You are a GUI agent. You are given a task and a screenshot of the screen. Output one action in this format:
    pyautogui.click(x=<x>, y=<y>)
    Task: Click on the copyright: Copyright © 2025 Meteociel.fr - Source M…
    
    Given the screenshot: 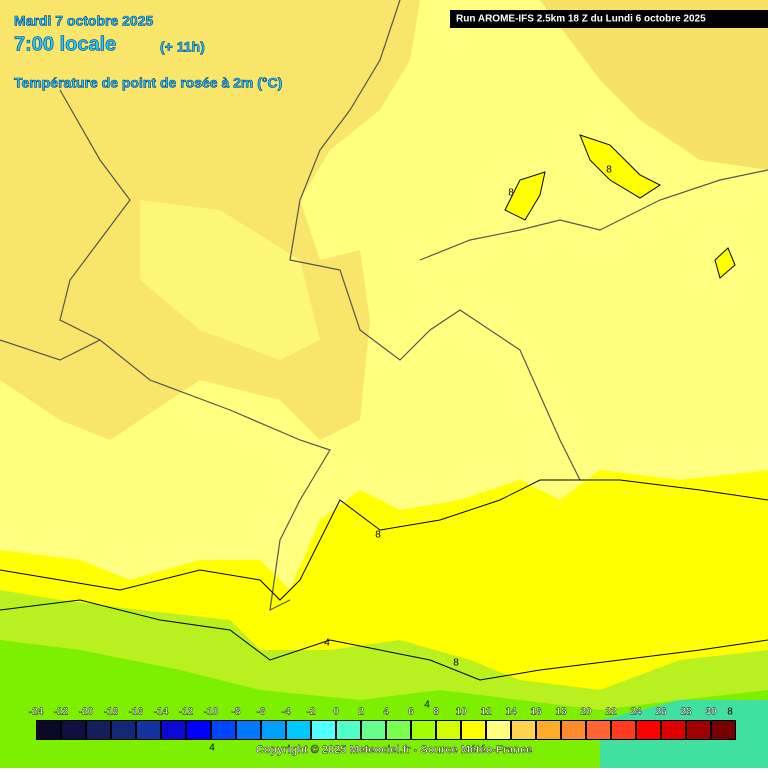 What is the action you would take?
    pyautogui.click(x=394, y=750)
    